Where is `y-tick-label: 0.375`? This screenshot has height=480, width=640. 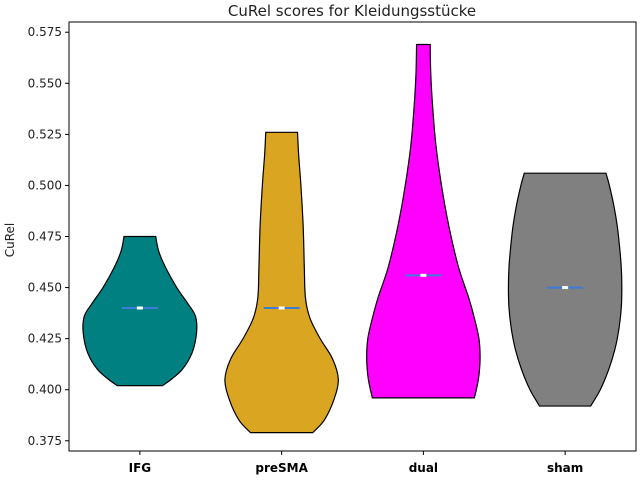 y-tick-label: 0.375 is located at coordinates (45, 441).